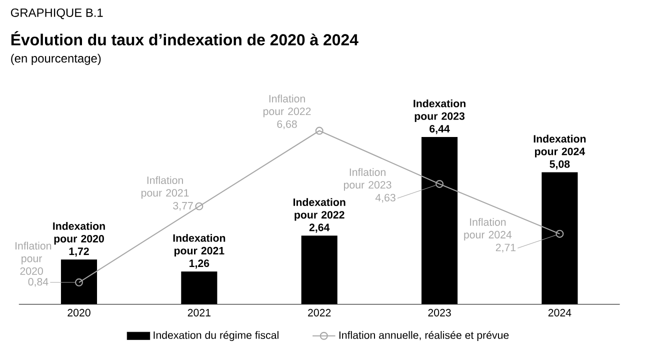 This screenshot has width=661, height=346. Describe the element at coordinates (216, 336) in the screenshot. I see `legend-label: Indexation du régime fiscal` at that location.